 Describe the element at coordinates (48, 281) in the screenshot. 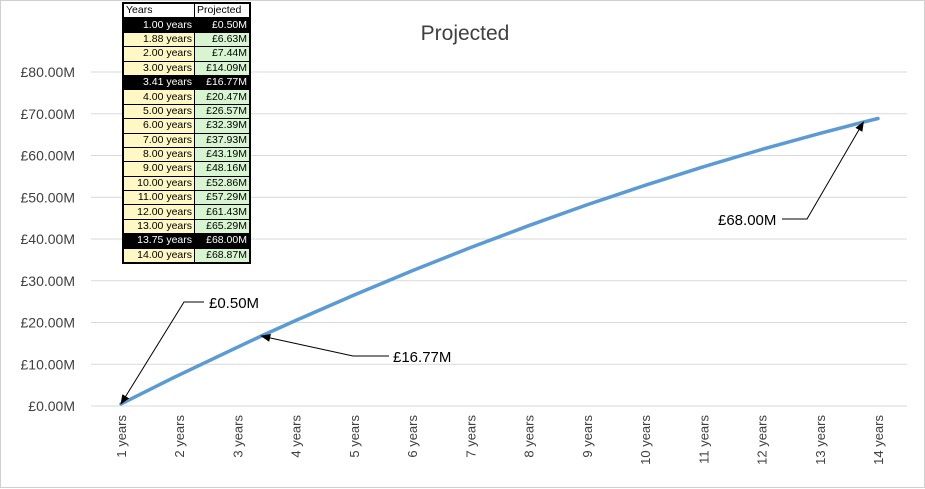

I see `y-tick-label: £30.00M` at that location.